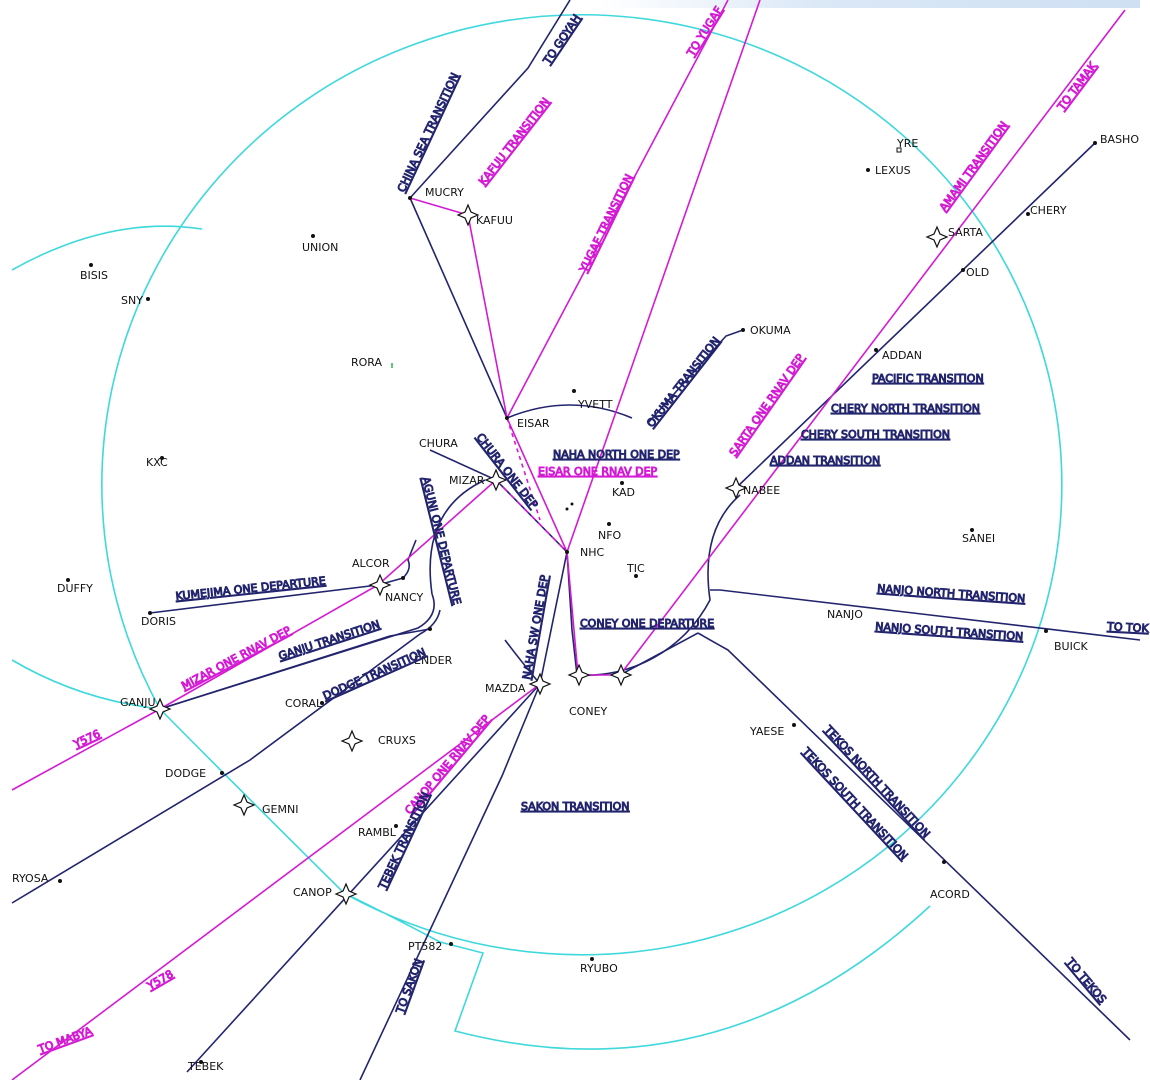 The width and height of the screenshot is (1150, 1080). What do you see at coordinates (579, 675) in the screenshot?
I see `coney-star-icon` at bounding box center [579, 675].